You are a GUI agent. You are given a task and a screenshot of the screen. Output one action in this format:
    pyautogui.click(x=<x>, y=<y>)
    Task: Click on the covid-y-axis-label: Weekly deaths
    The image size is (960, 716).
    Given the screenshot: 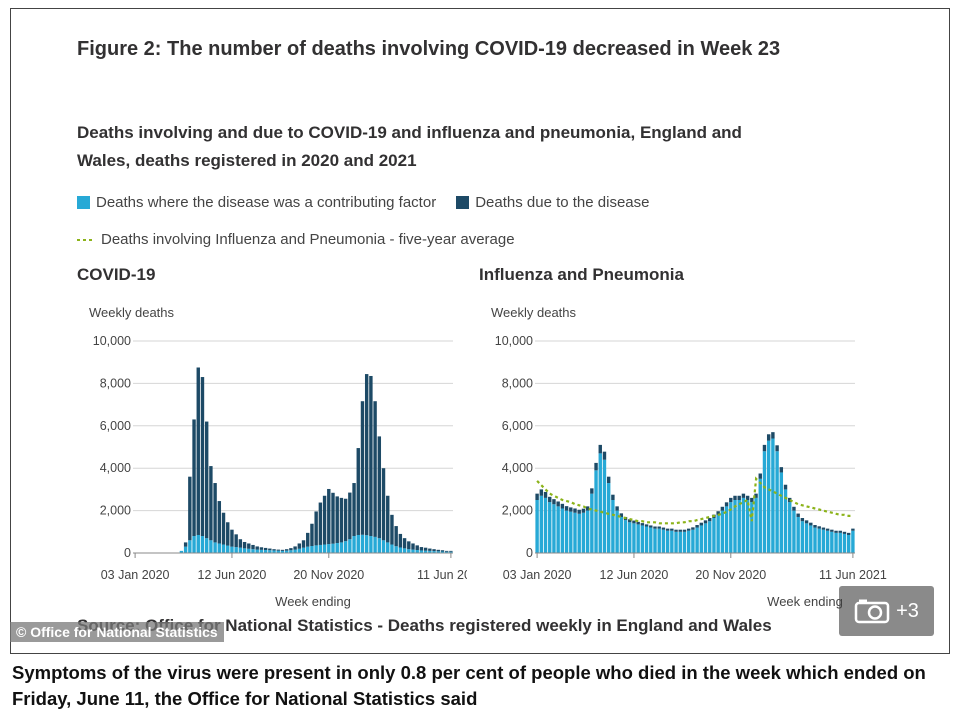 What is the action you would take?
    pyautogui.click(x=132, y=312)
    